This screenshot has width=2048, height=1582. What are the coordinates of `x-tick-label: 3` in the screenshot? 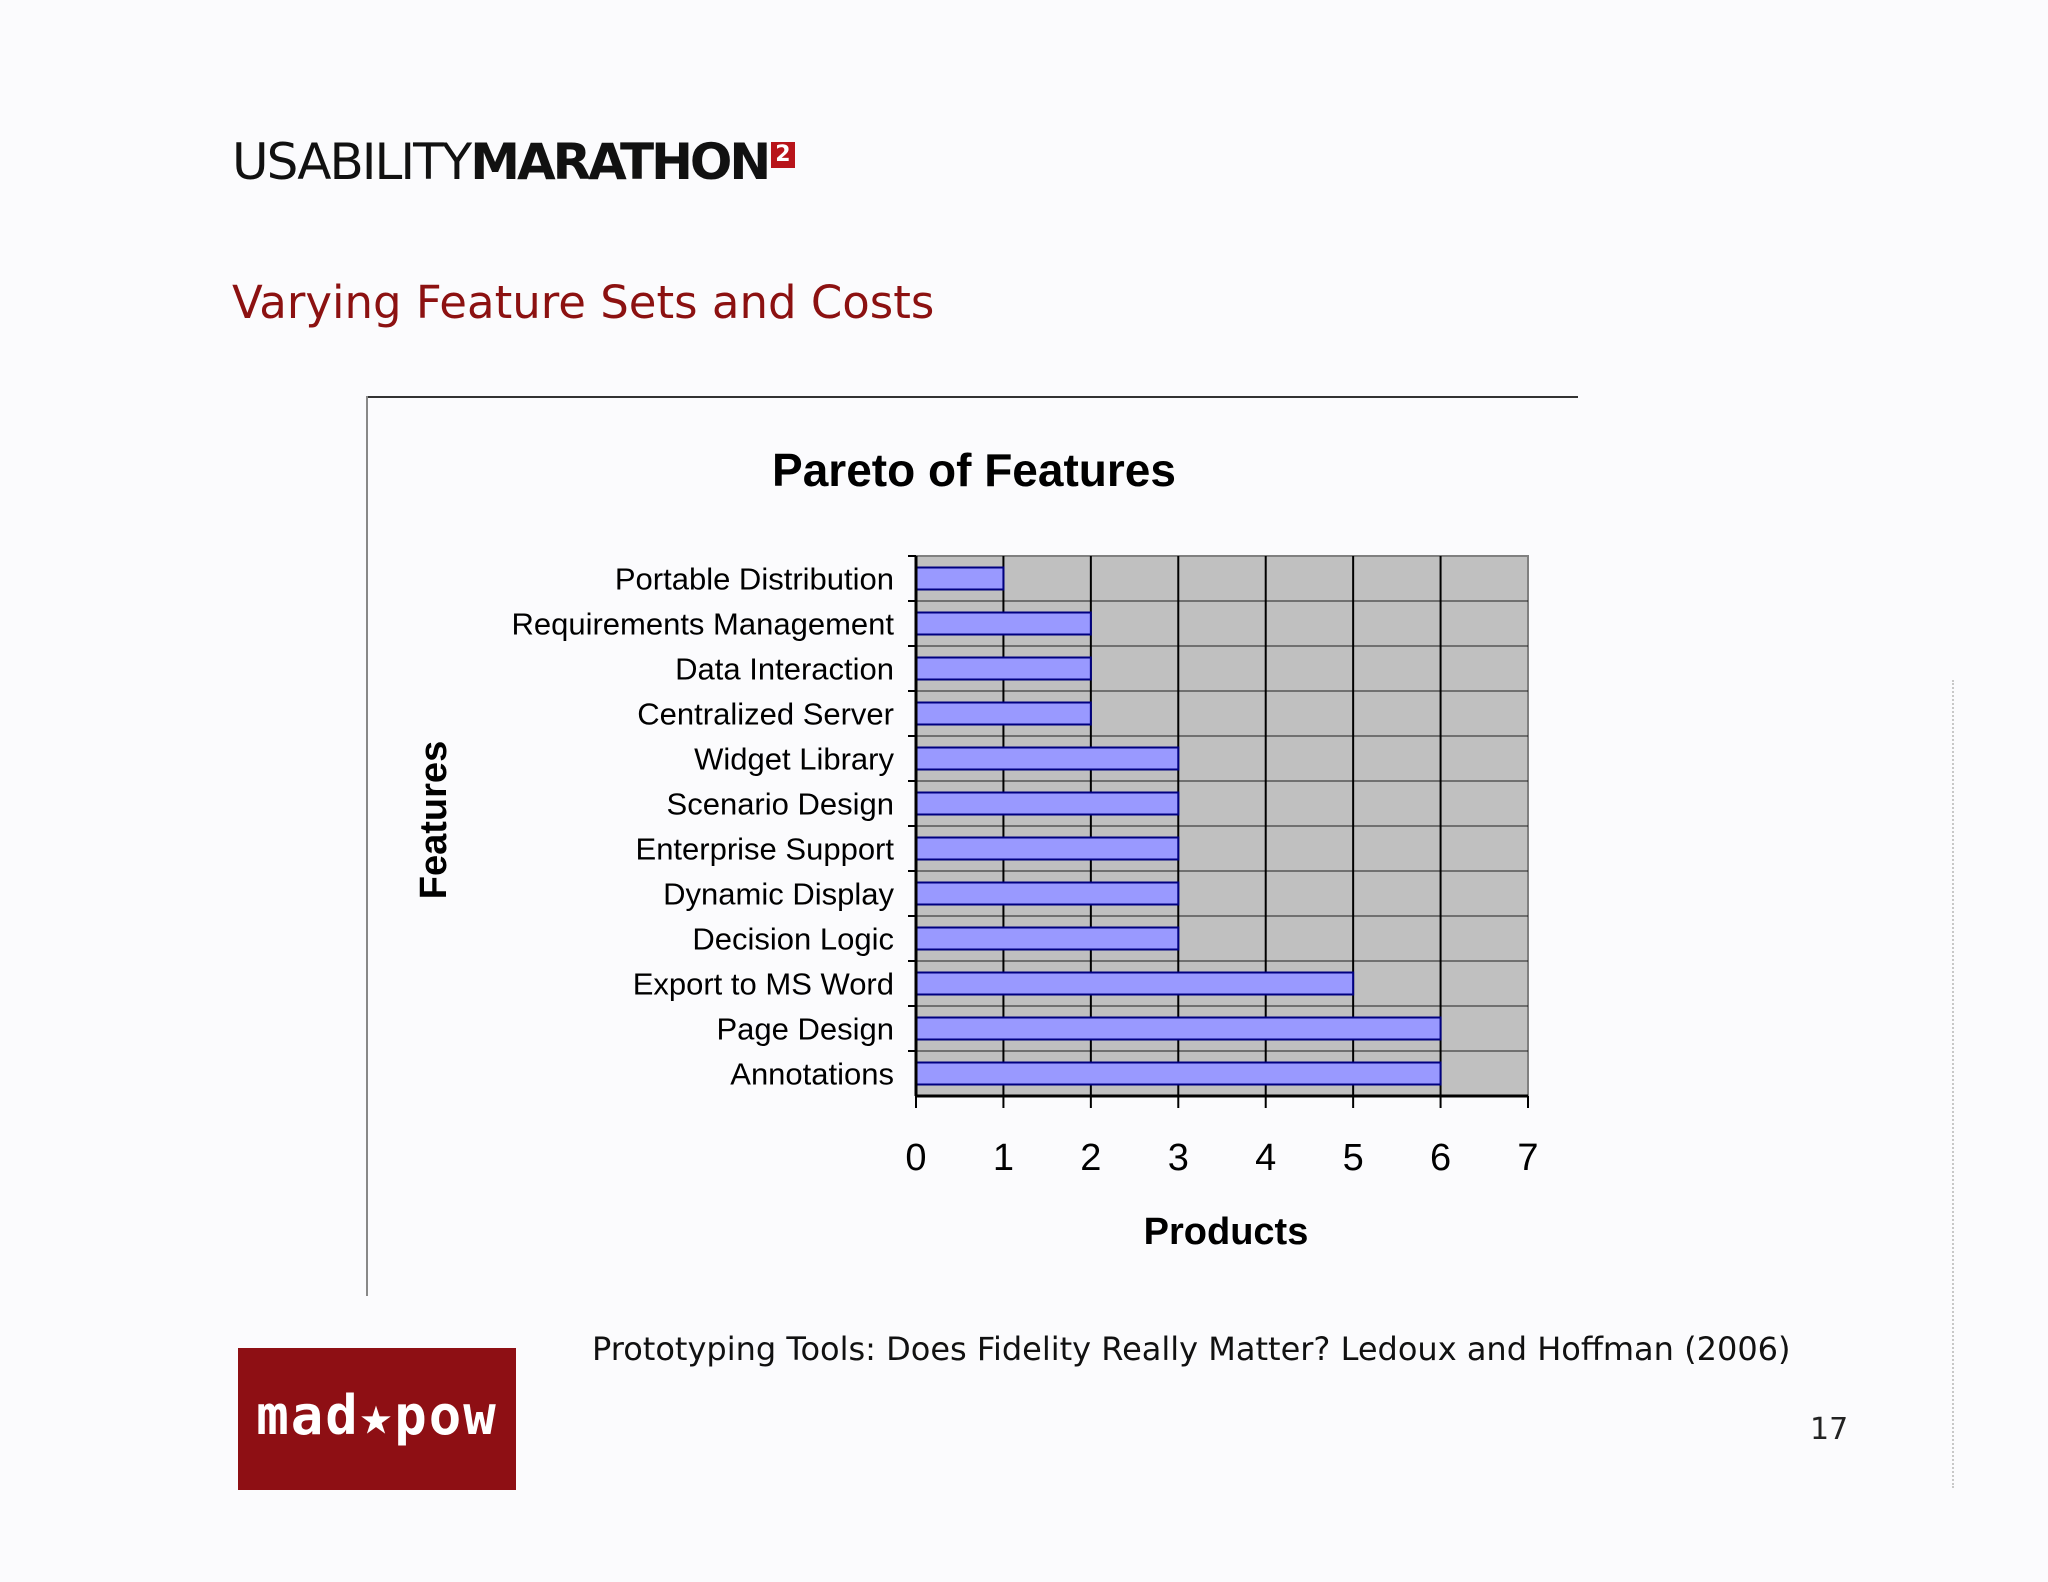 It's located at (1178, 1158).